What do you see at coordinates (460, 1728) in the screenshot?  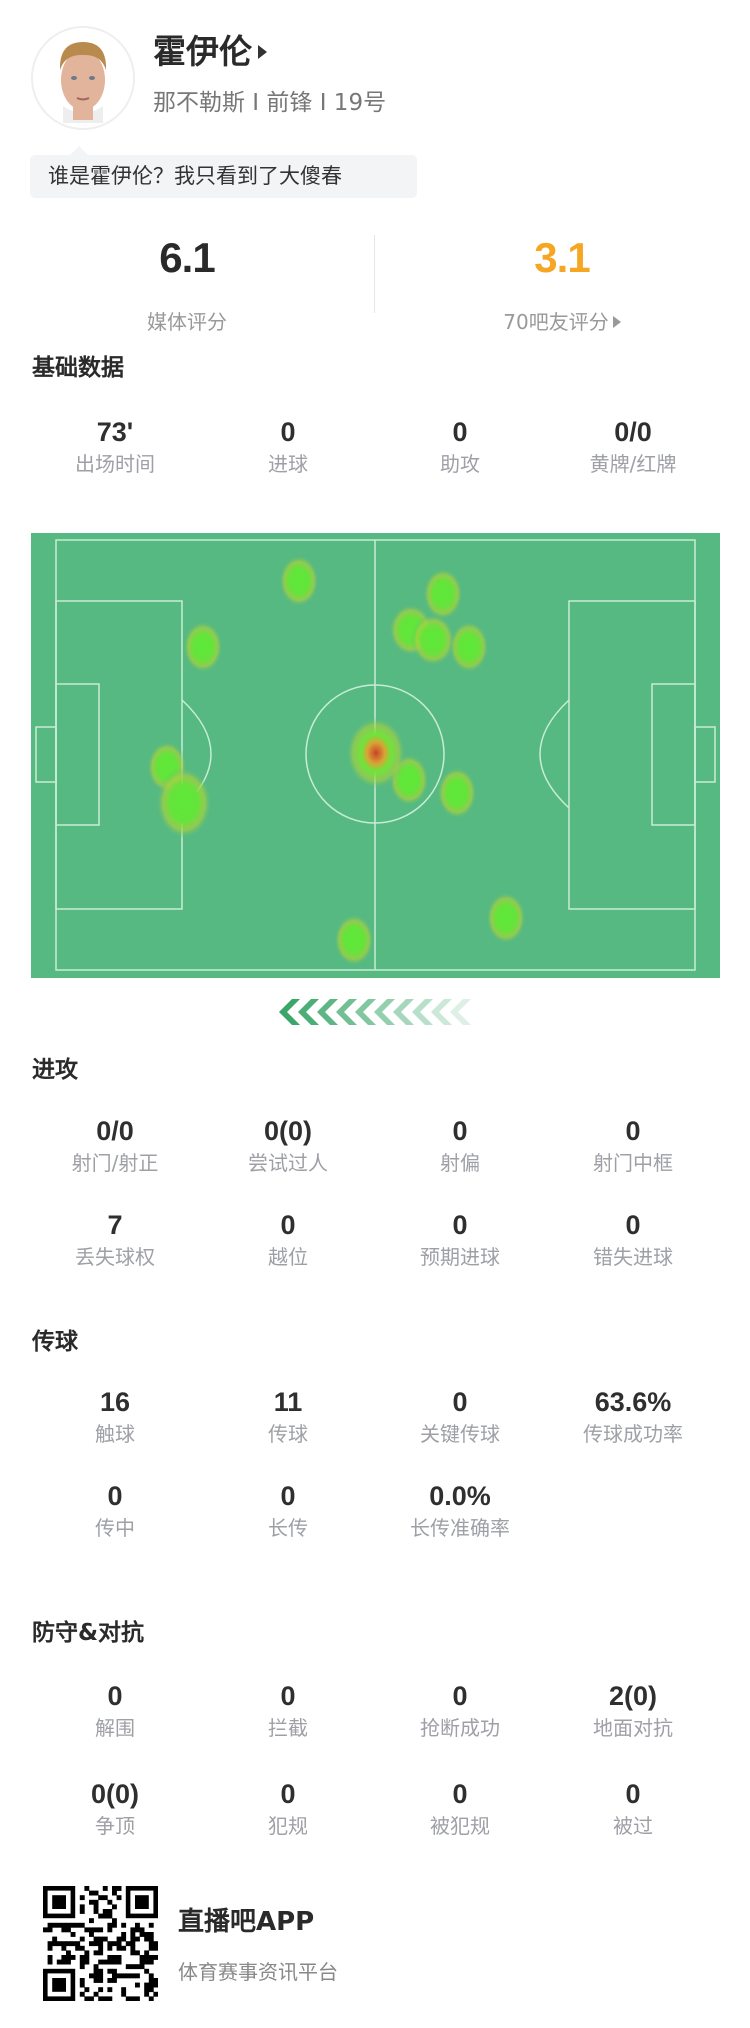 I see `stat-label: 抢断成功` at bounding box center [460, 1728].